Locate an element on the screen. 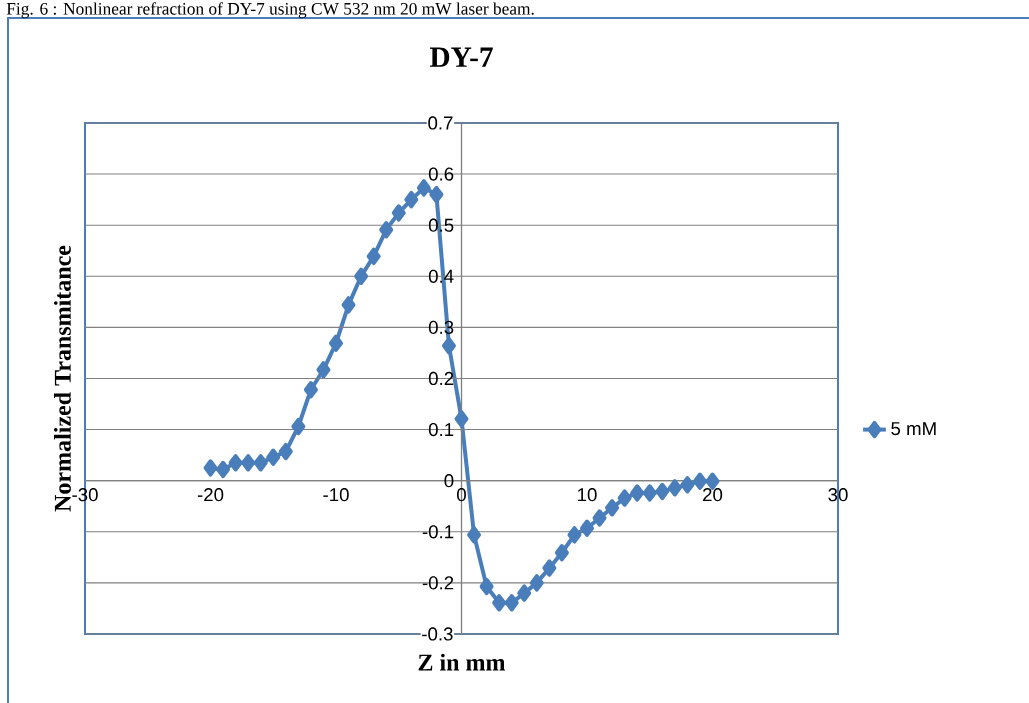 This screenshot has width=1029, height=703. y-tick-label: 0.3 is located at coordinates (441, 327).